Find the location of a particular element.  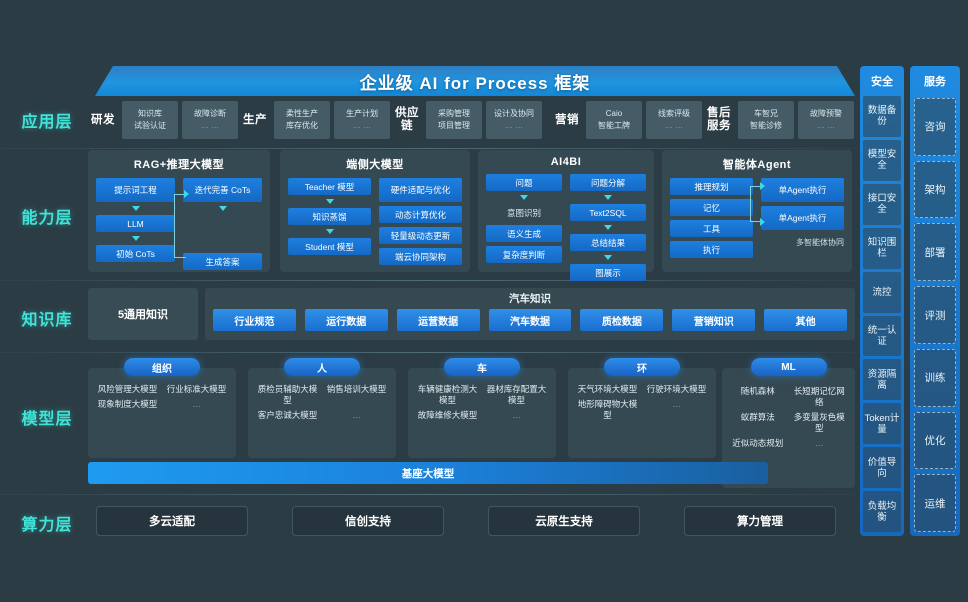

compute-button-multicloud: 多云适配 is located at coordinates (172, 521).